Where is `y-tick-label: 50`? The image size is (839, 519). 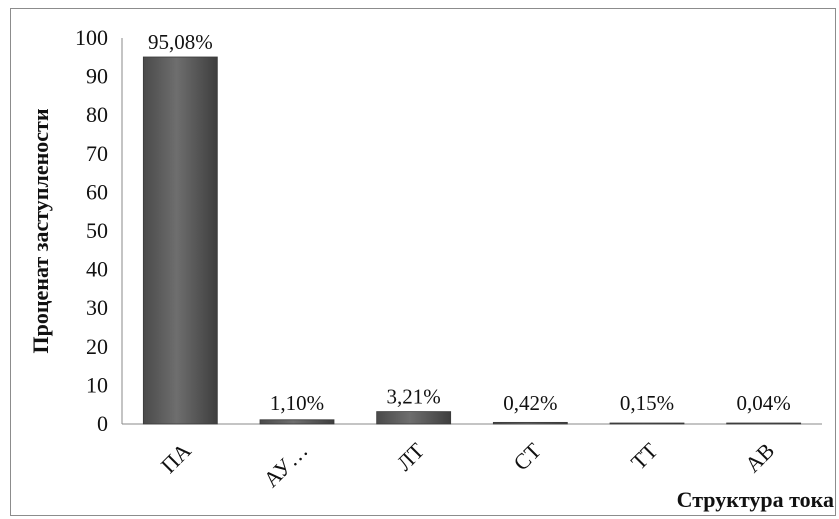 y-tick-label: 50 is located at coordinates (97, 230).